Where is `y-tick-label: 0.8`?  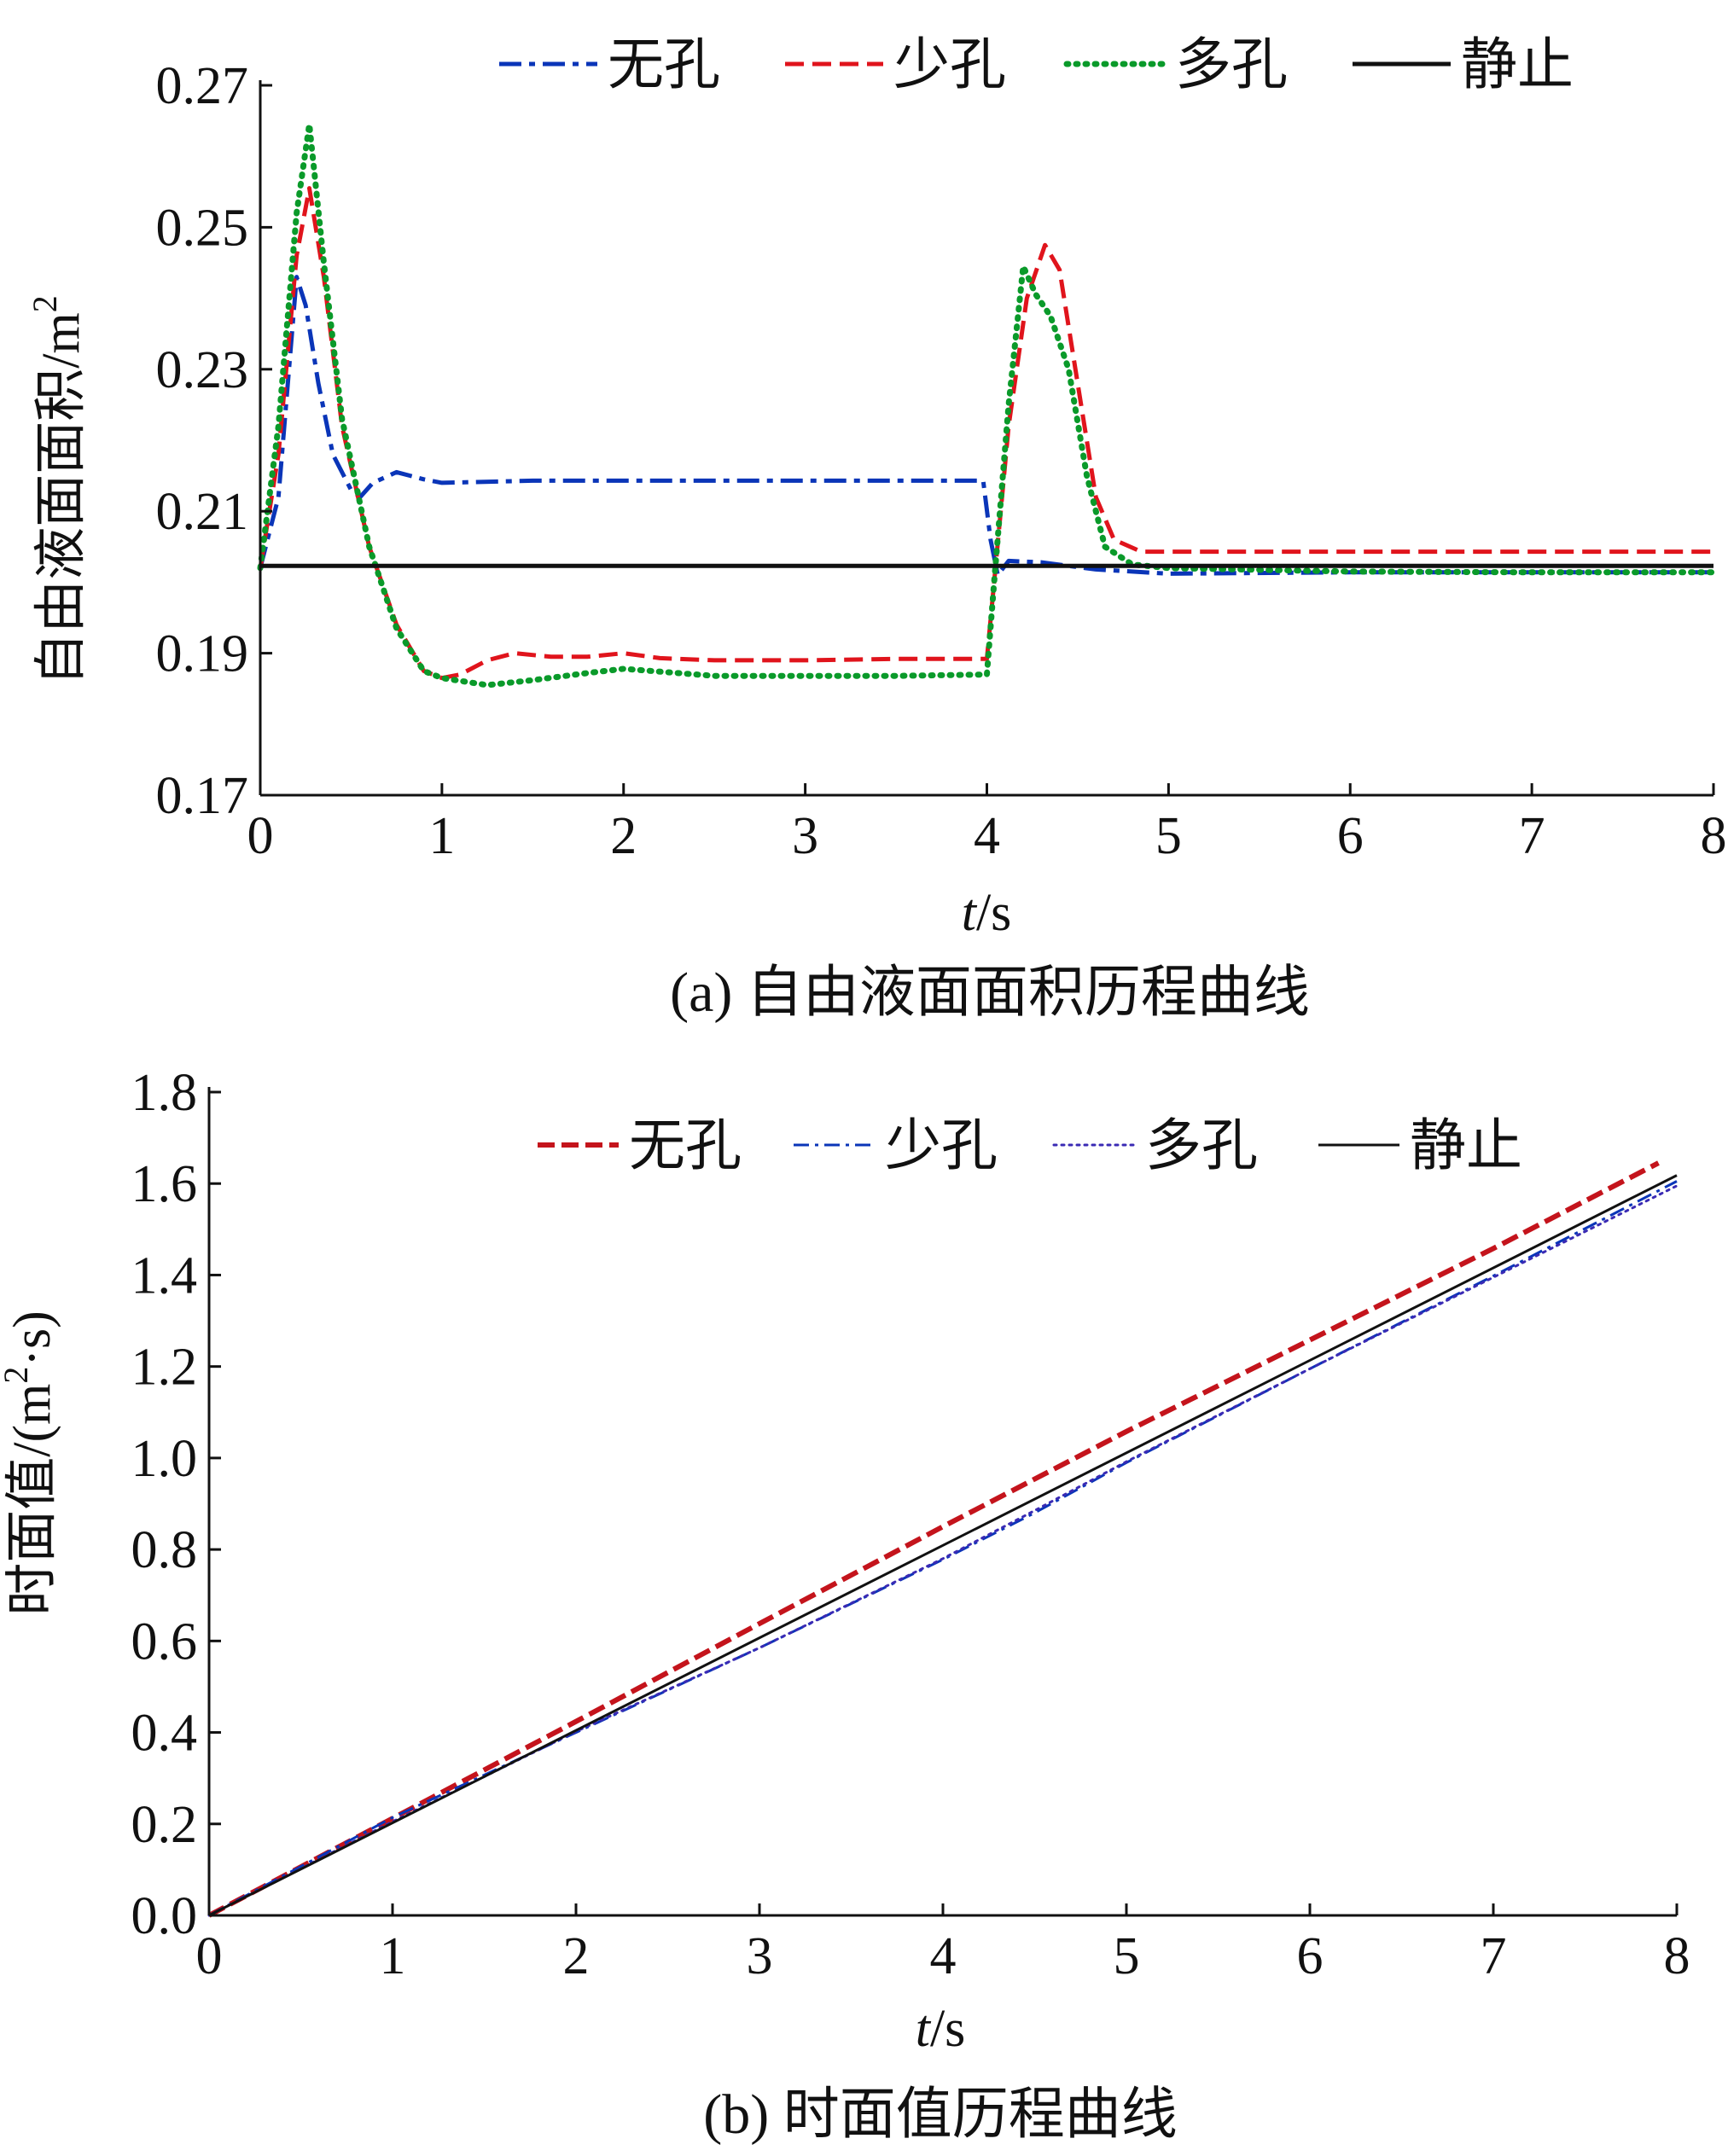 y-tick-label: 0.8 is located at coordinates (164, 1550).